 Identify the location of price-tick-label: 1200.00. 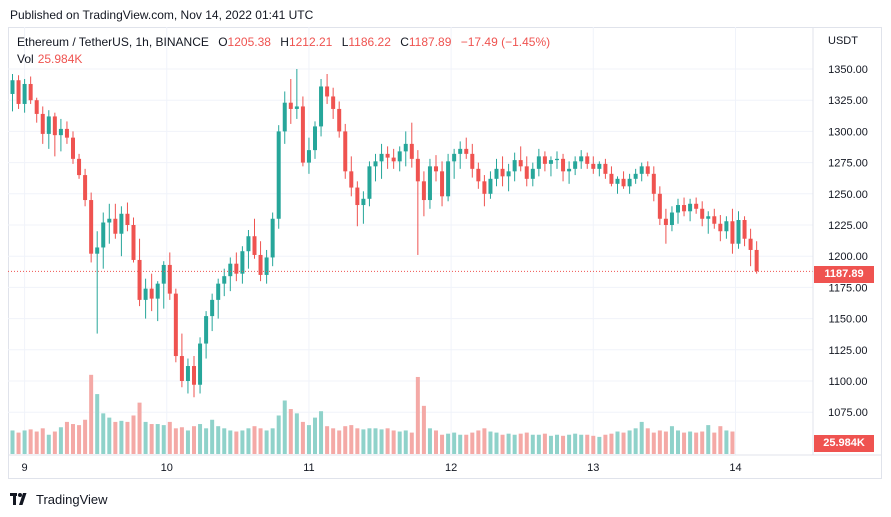
(848, 257).